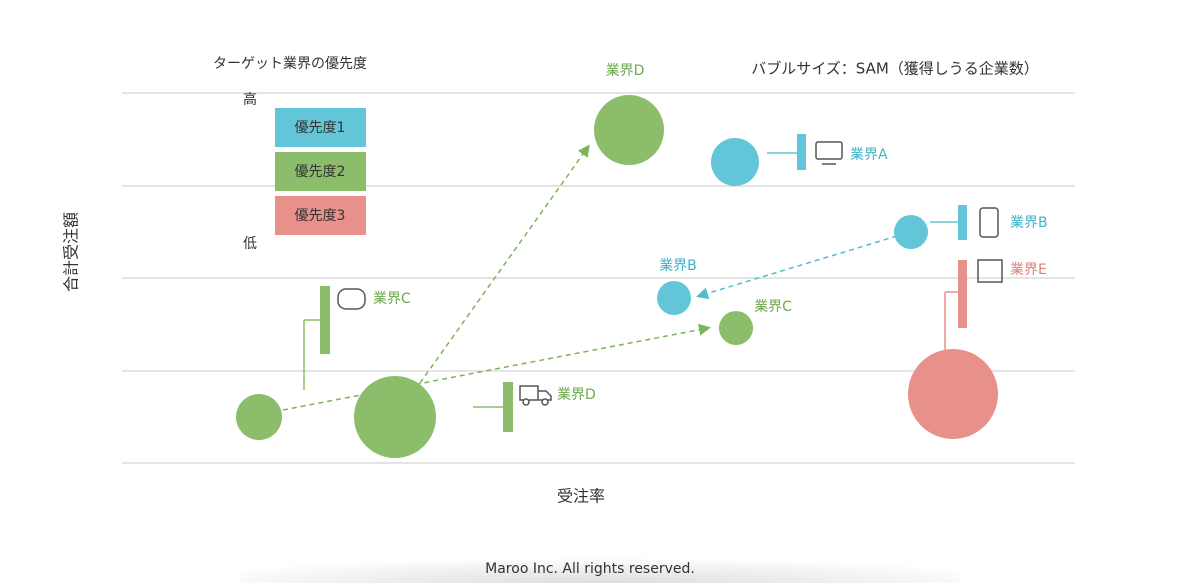 This screenshot has width=1200, height=587. What do you see at coordinates (581, 496) in the screenshot?
I see `x-axis-label: 受注率` at bounding box center [581, 496].